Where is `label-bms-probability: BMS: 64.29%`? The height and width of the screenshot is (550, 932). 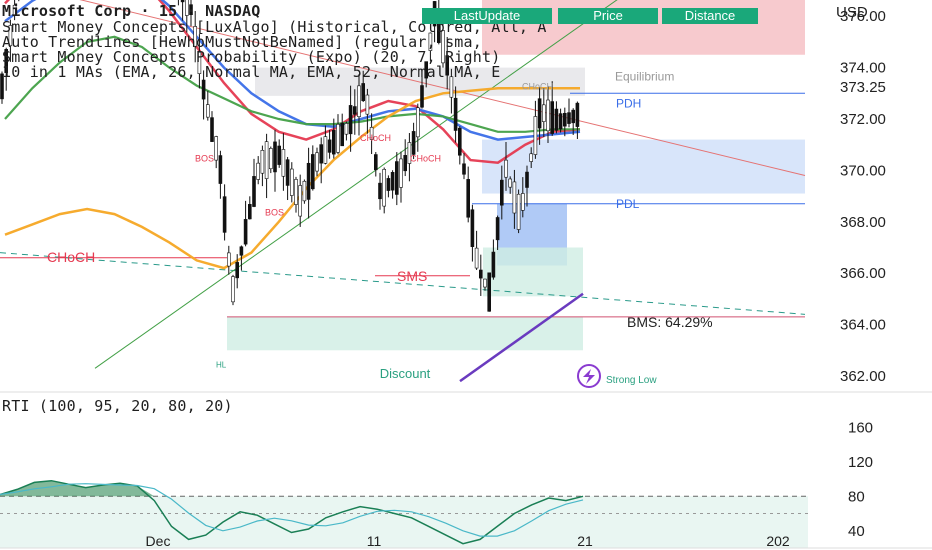 label-bms-probability: BMS: 64.29% is located at coordinates (670, 322).